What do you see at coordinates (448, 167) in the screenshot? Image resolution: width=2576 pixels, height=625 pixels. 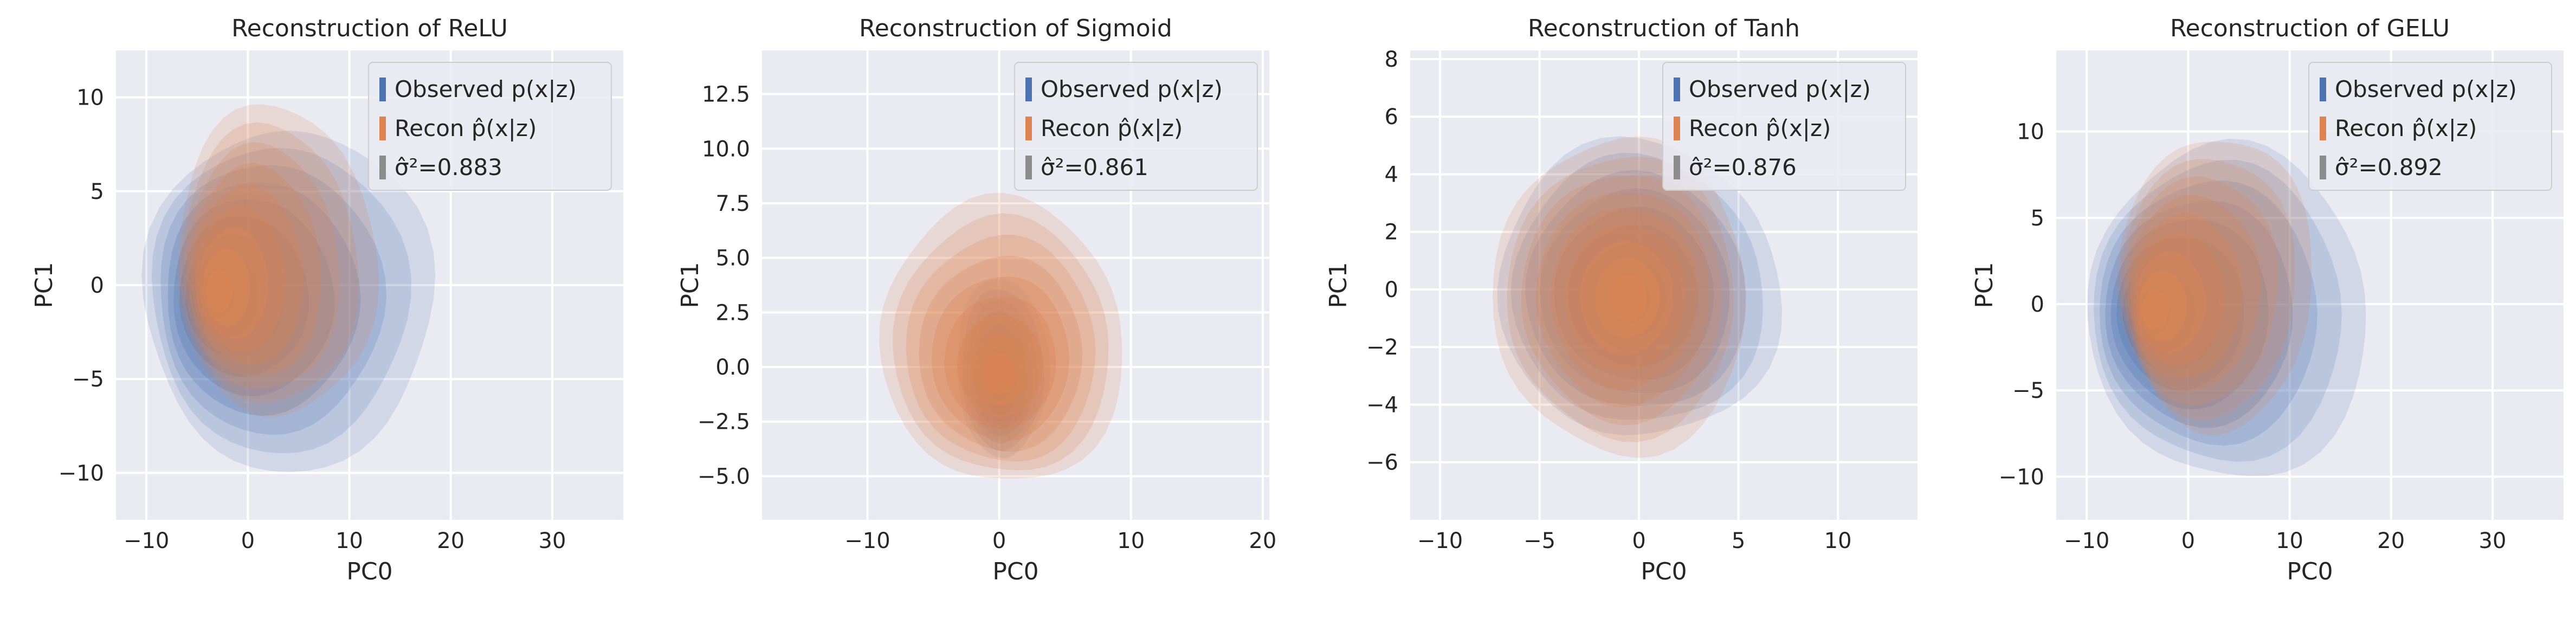 I see `legend-label: σ̂²=0.883` at bounding box center [448, 167].